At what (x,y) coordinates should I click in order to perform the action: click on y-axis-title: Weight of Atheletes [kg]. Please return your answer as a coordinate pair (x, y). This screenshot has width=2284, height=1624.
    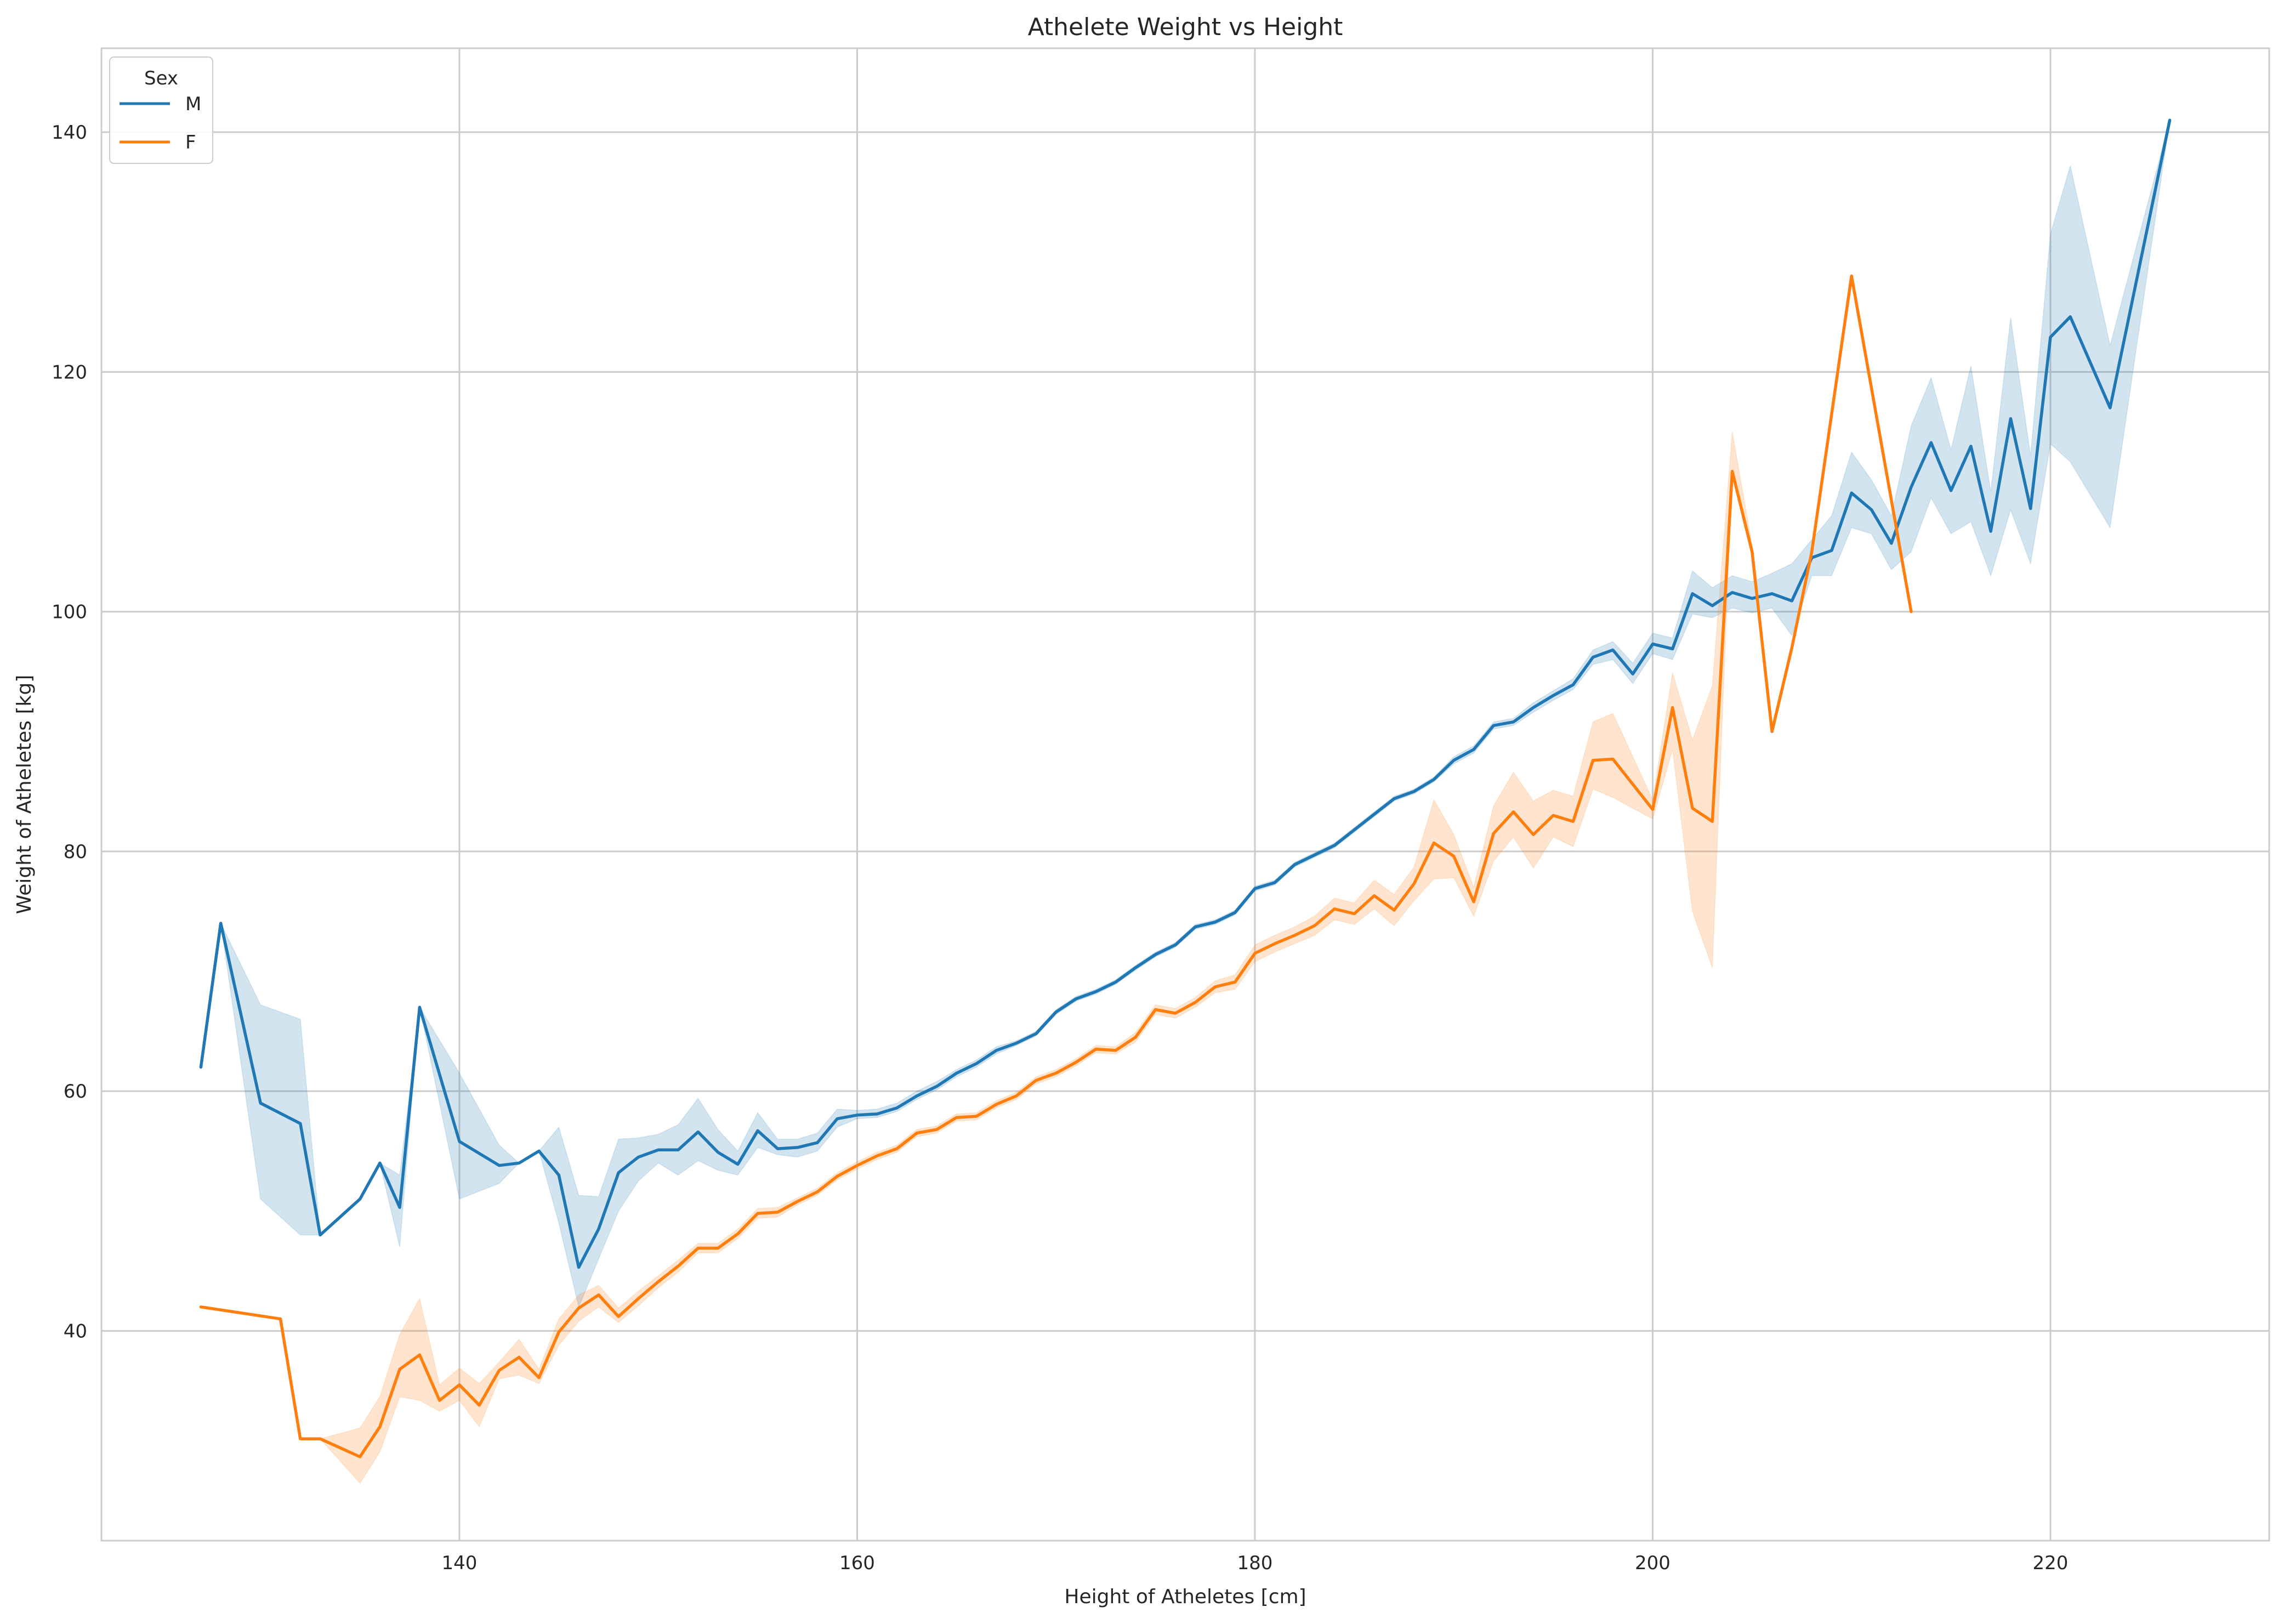
    Looking at the image, I should click on (24, 794).